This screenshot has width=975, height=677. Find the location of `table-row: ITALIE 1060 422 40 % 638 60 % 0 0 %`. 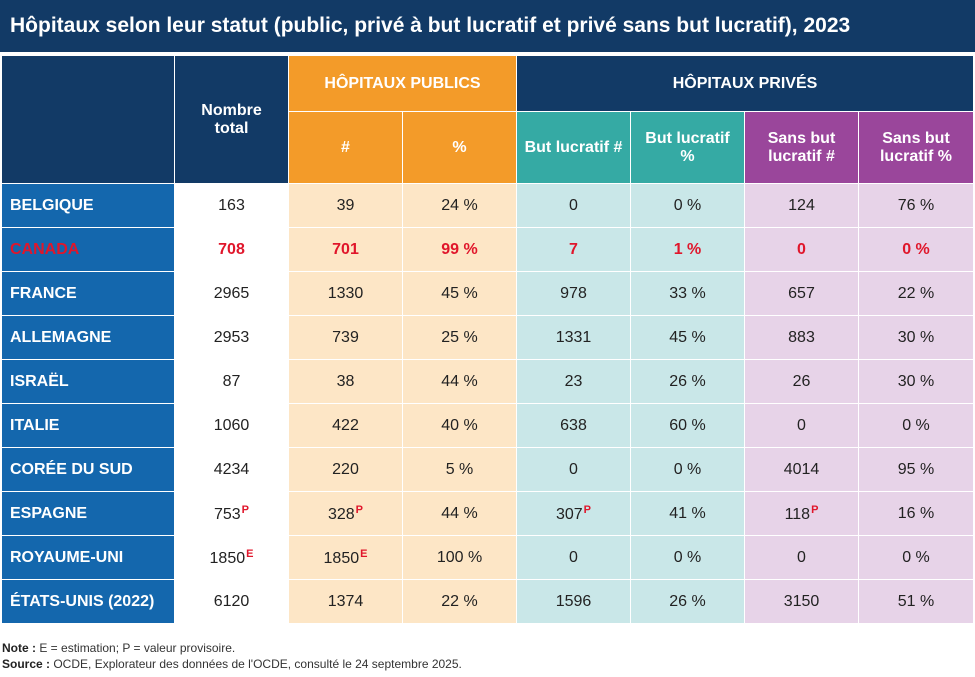

table-row: ITALIE 1060 422 40 % 638 60 % 0 0 % is located at coordinates (487, 425).